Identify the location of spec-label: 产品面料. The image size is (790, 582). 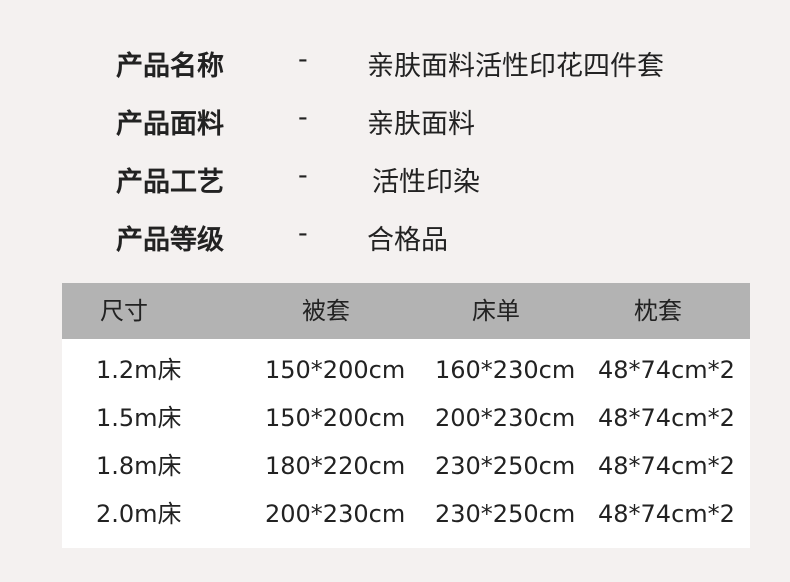
(170, 124).